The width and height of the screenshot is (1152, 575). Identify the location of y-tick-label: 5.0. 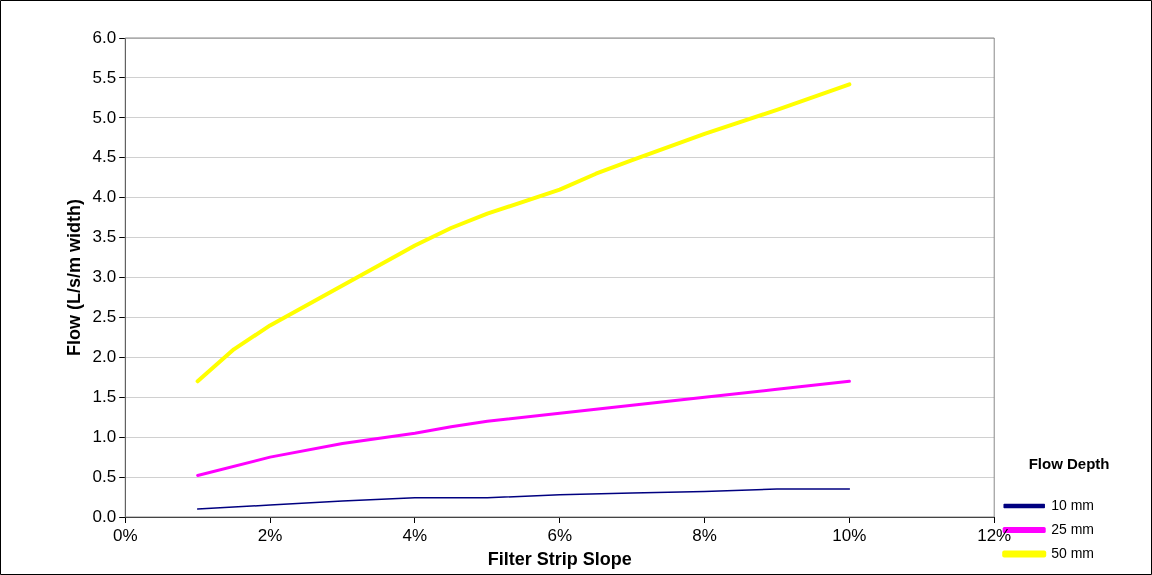
(104, 117).